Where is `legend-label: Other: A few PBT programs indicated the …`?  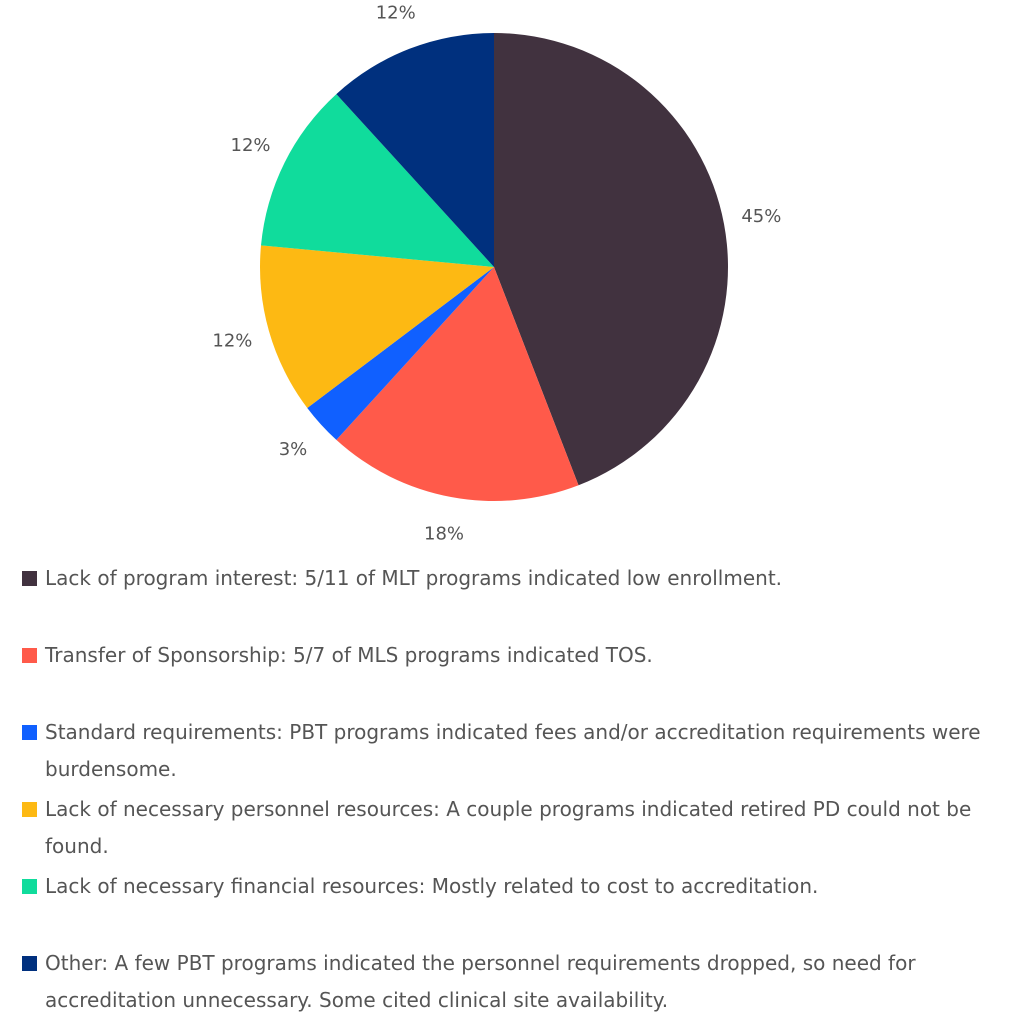 legend-label: Other: A few PBT programs indicated the … is located at coordinates (480, 981).